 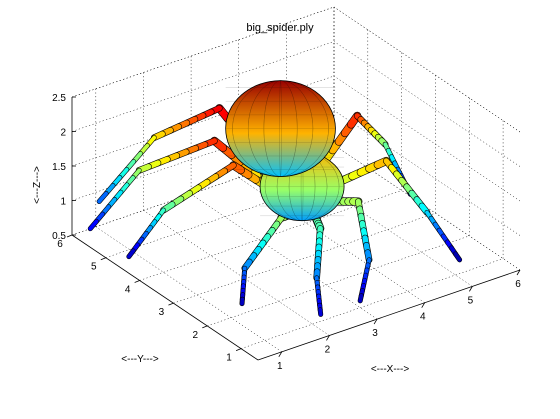 I want to click on z-tick-label: 2.5, so click(x=59, y=98).